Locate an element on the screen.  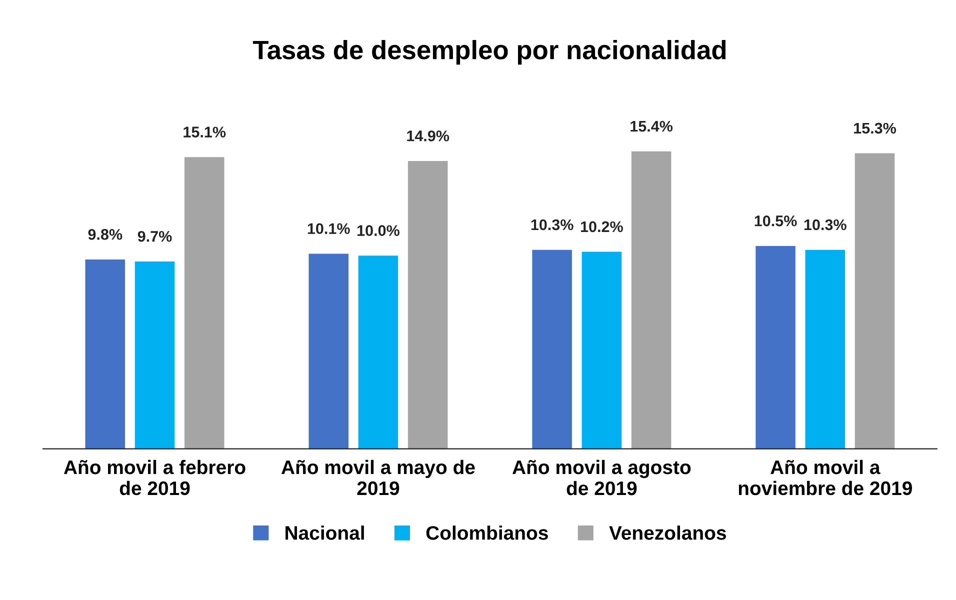
x-tick-label: Año movil a agosto de 2019 is located at coordinates (601, 478).